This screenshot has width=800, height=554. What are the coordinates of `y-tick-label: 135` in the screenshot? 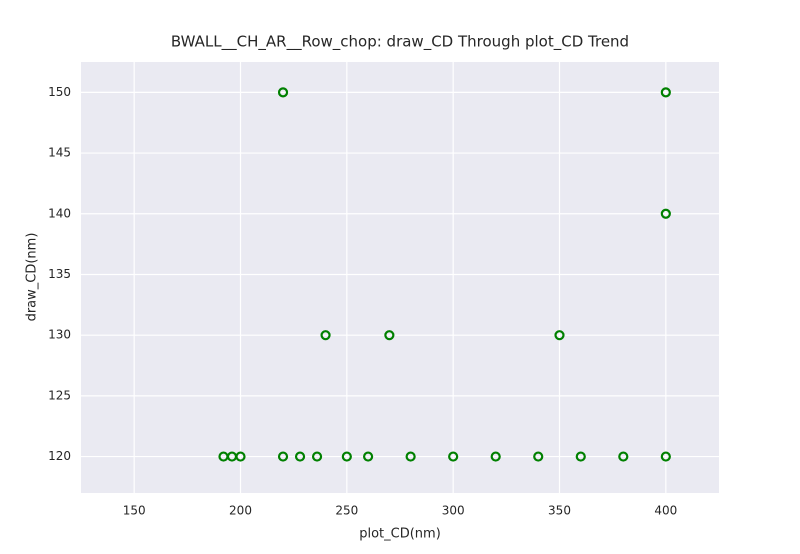 It's located at (59, 274).